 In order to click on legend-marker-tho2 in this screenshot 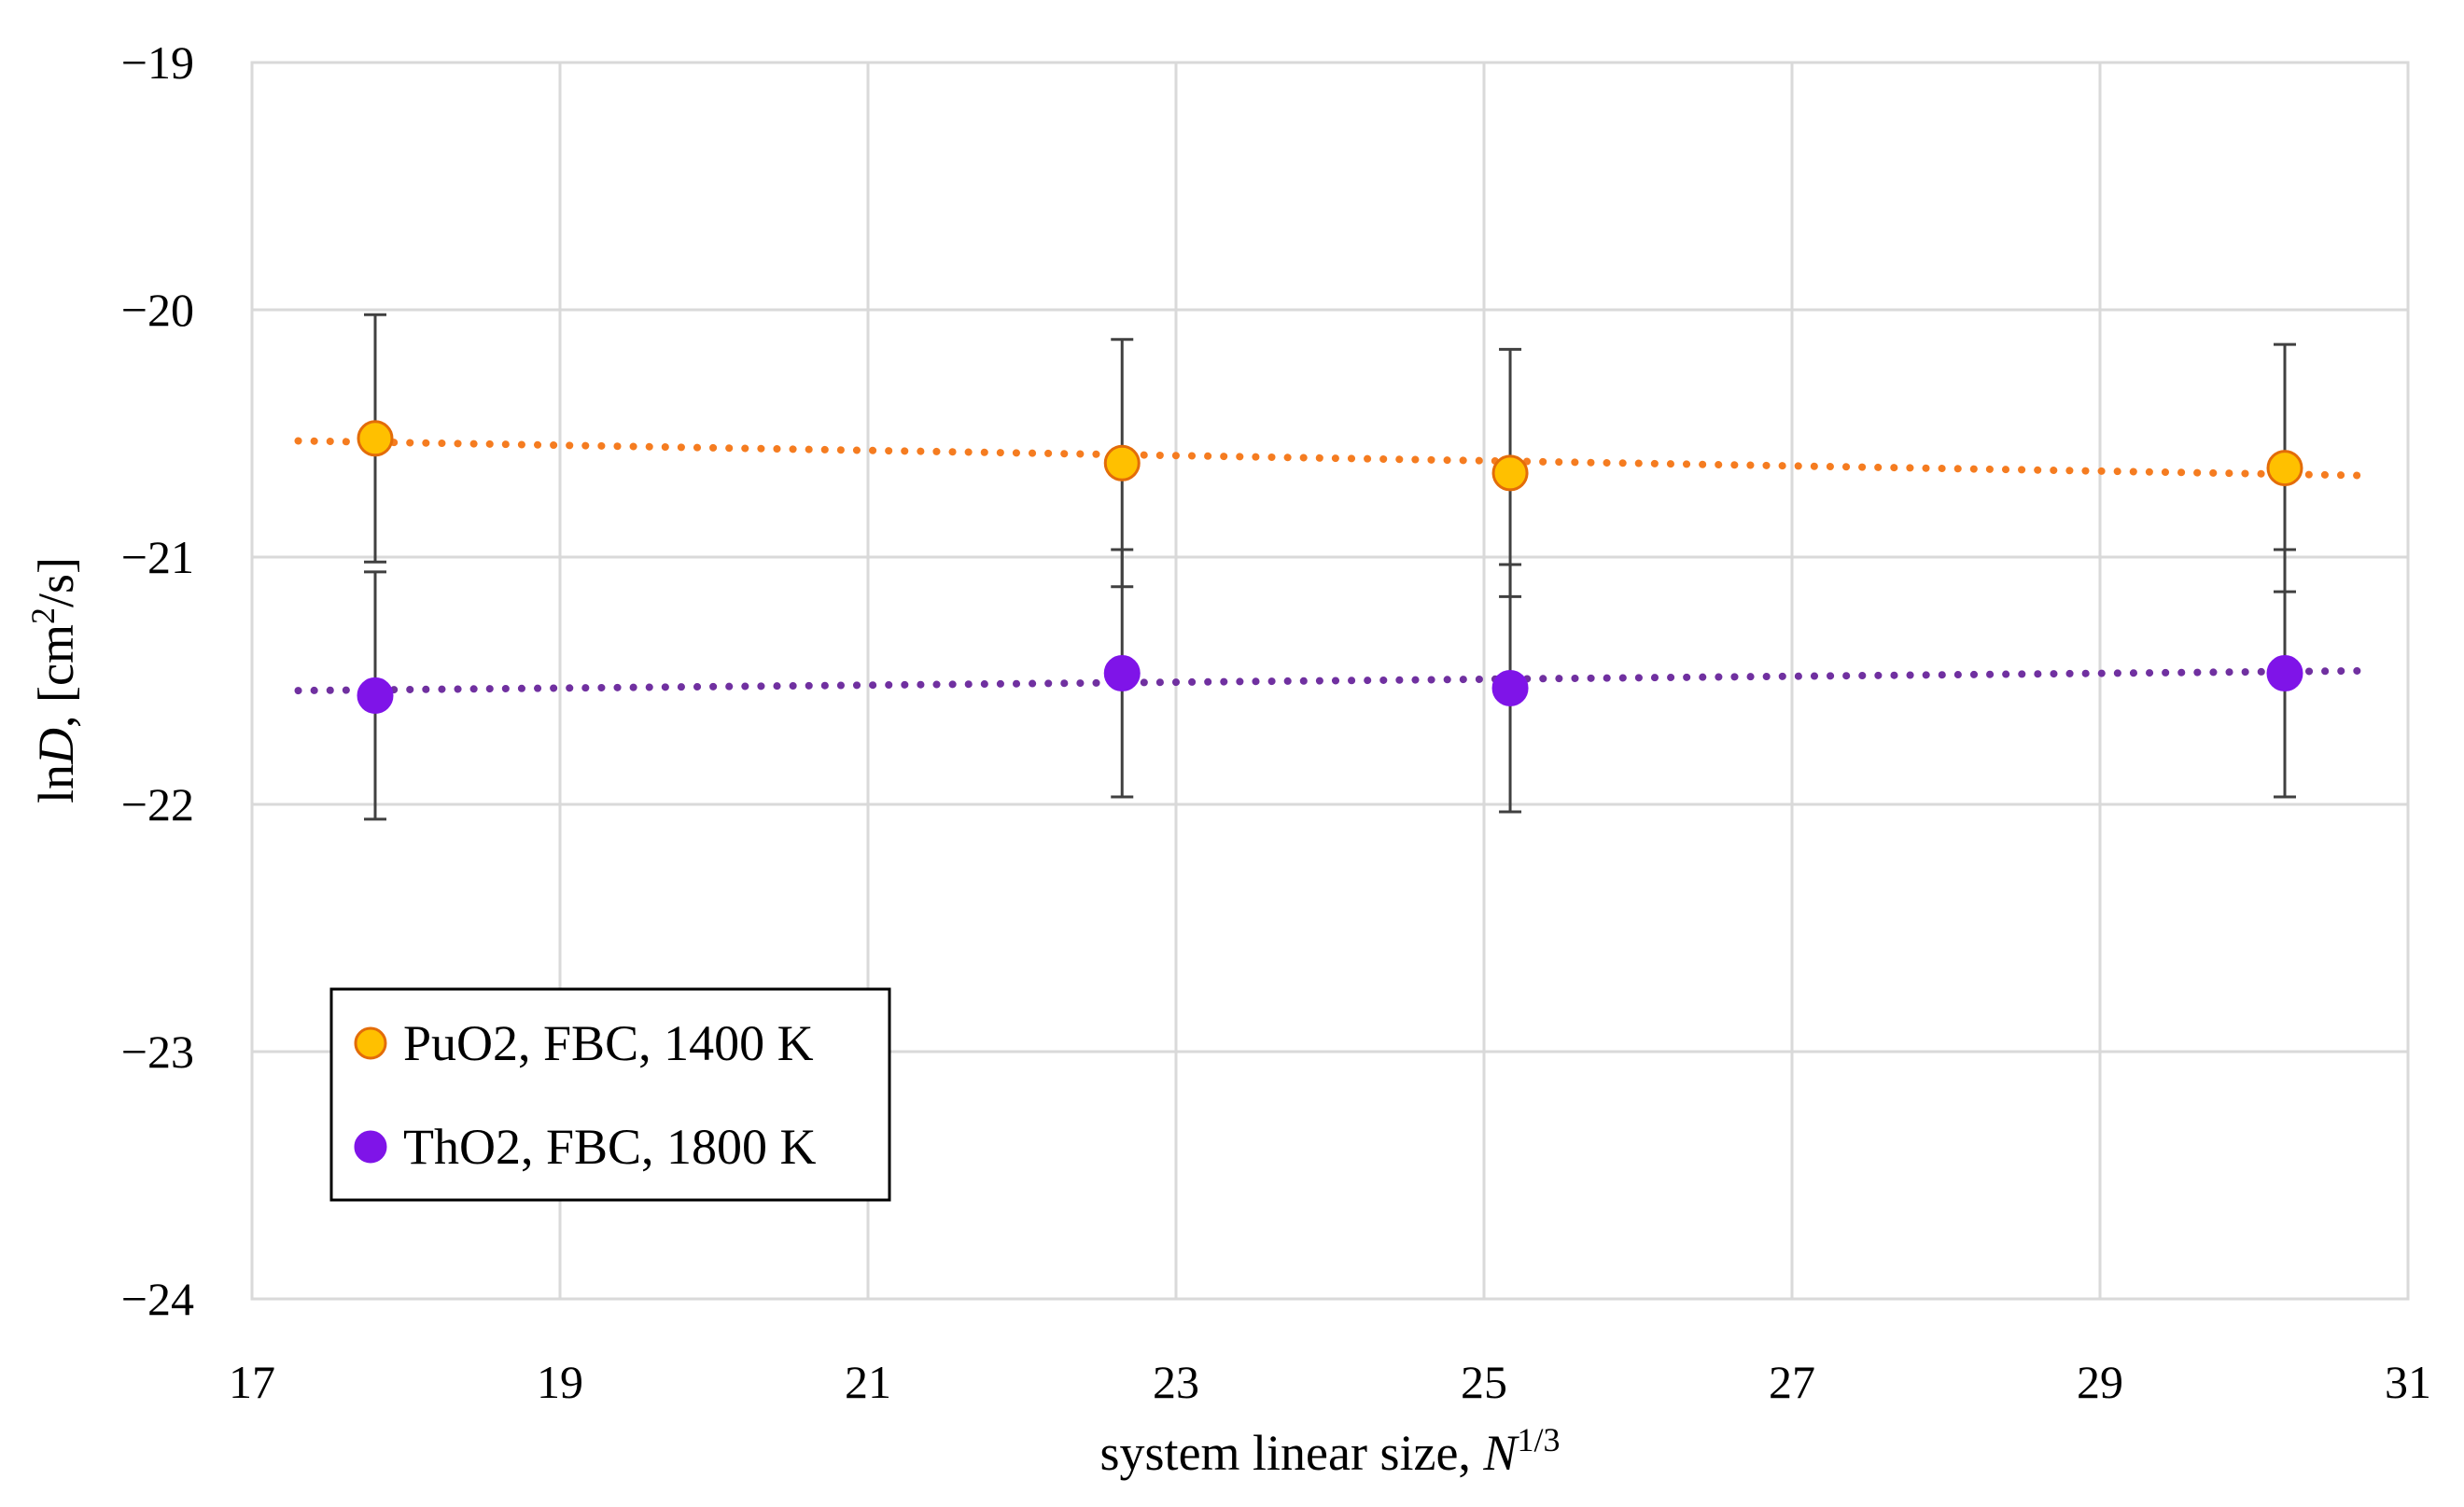, I will do `click(370, 1147)`.